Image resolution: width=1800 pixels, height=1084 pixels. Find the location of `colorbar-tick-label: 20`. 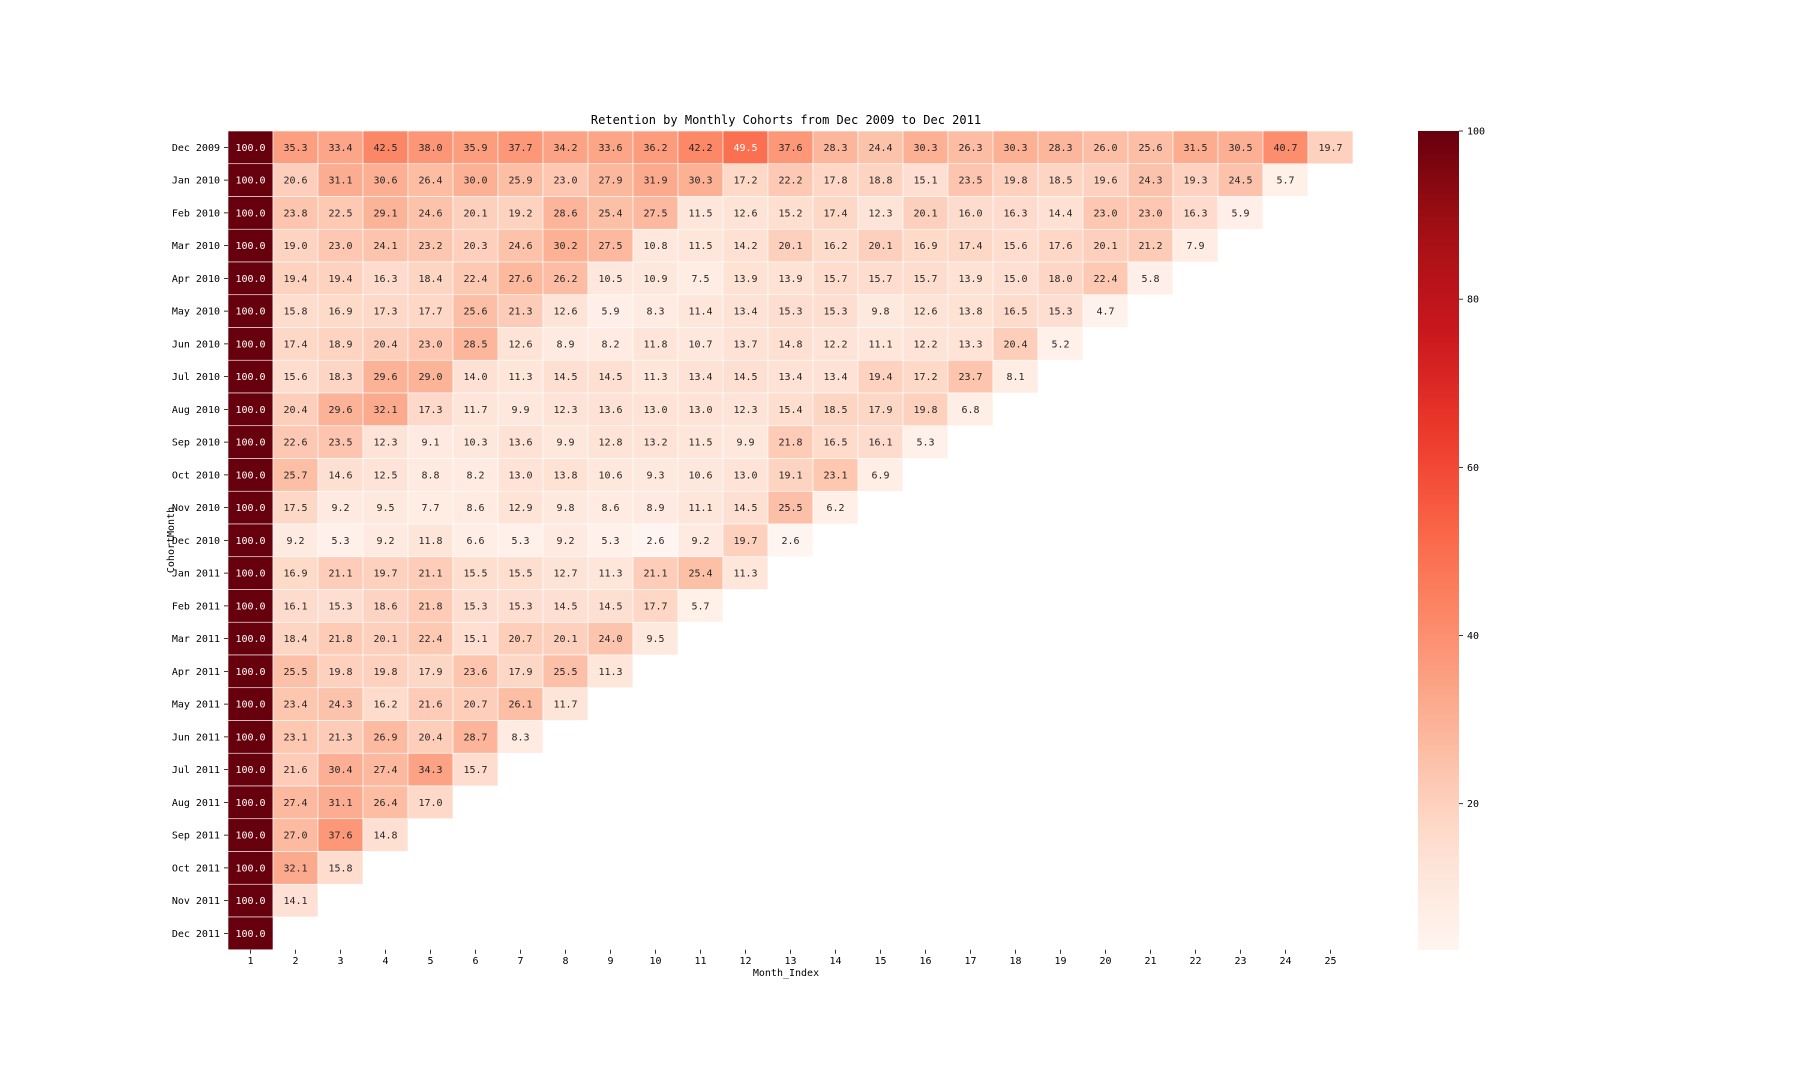

colorbar-tick-label: 20 is located at coordinates (1473, 804).